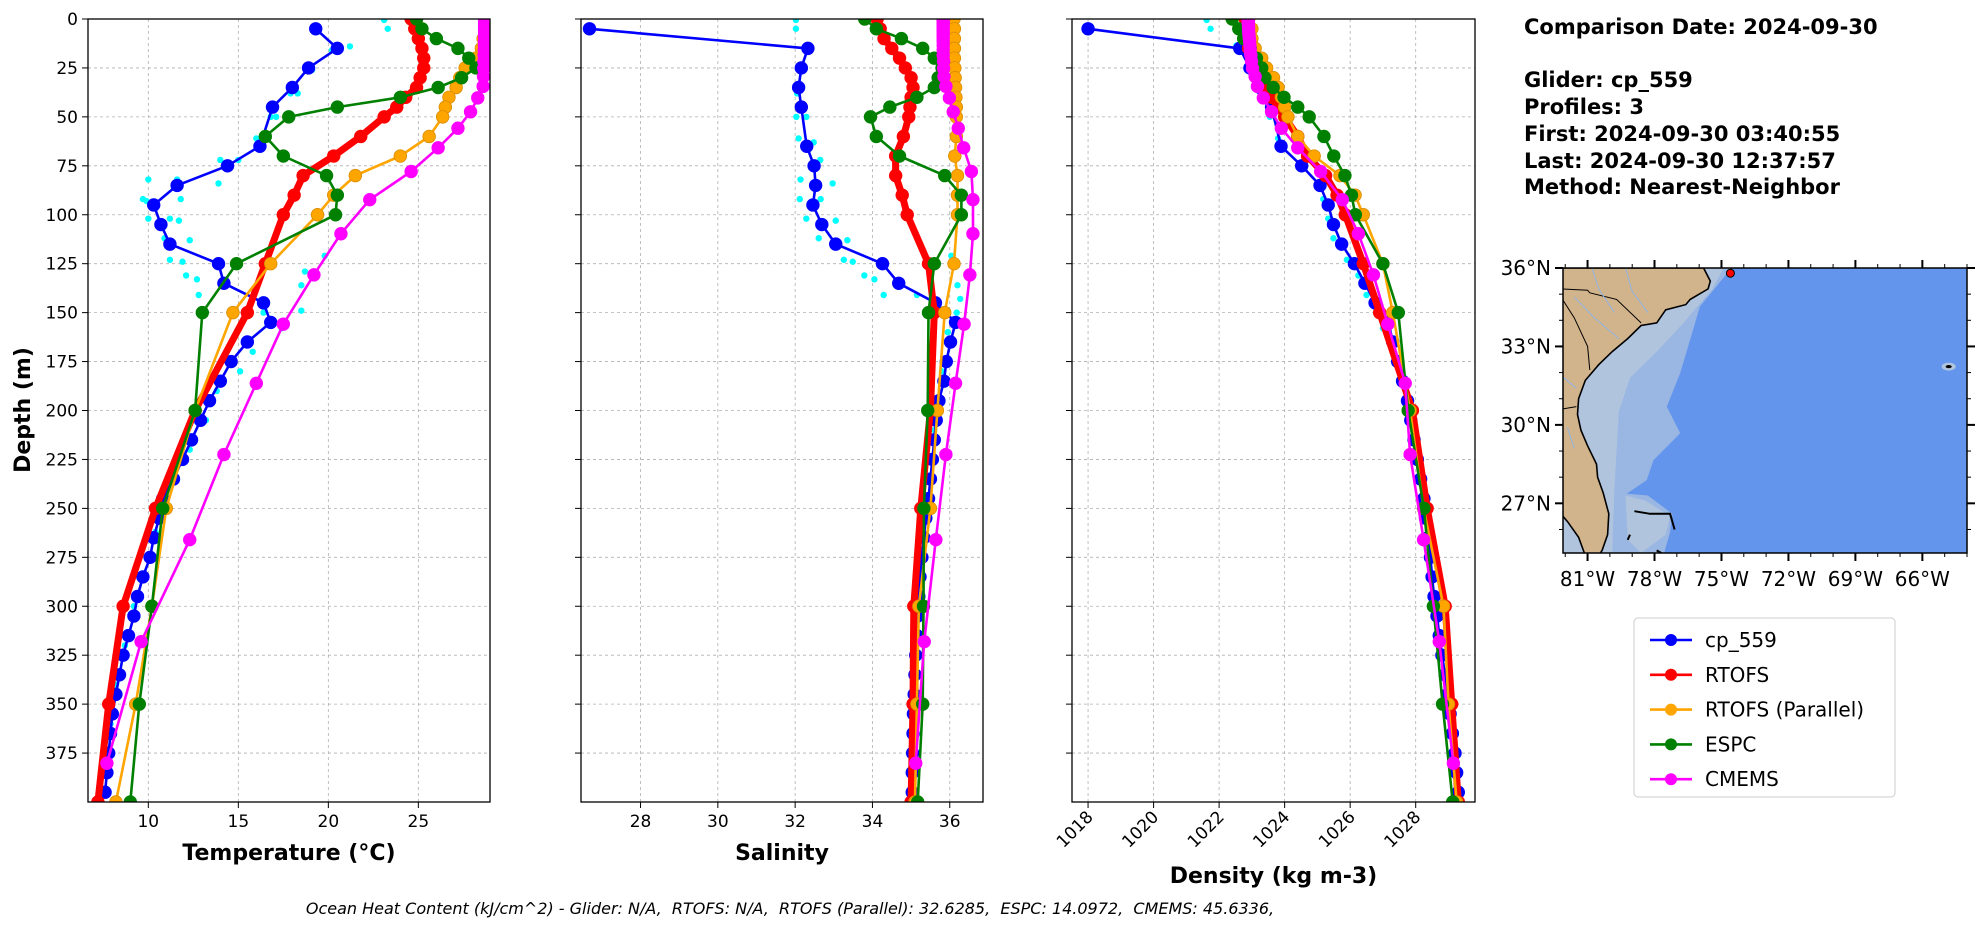 The height and width of the screenshot is (934, 1978). What do you see at coordinates (1140, 829) in the screenshot?
I see `x-tick-label: 1020` at bounding box center [1140, 829].